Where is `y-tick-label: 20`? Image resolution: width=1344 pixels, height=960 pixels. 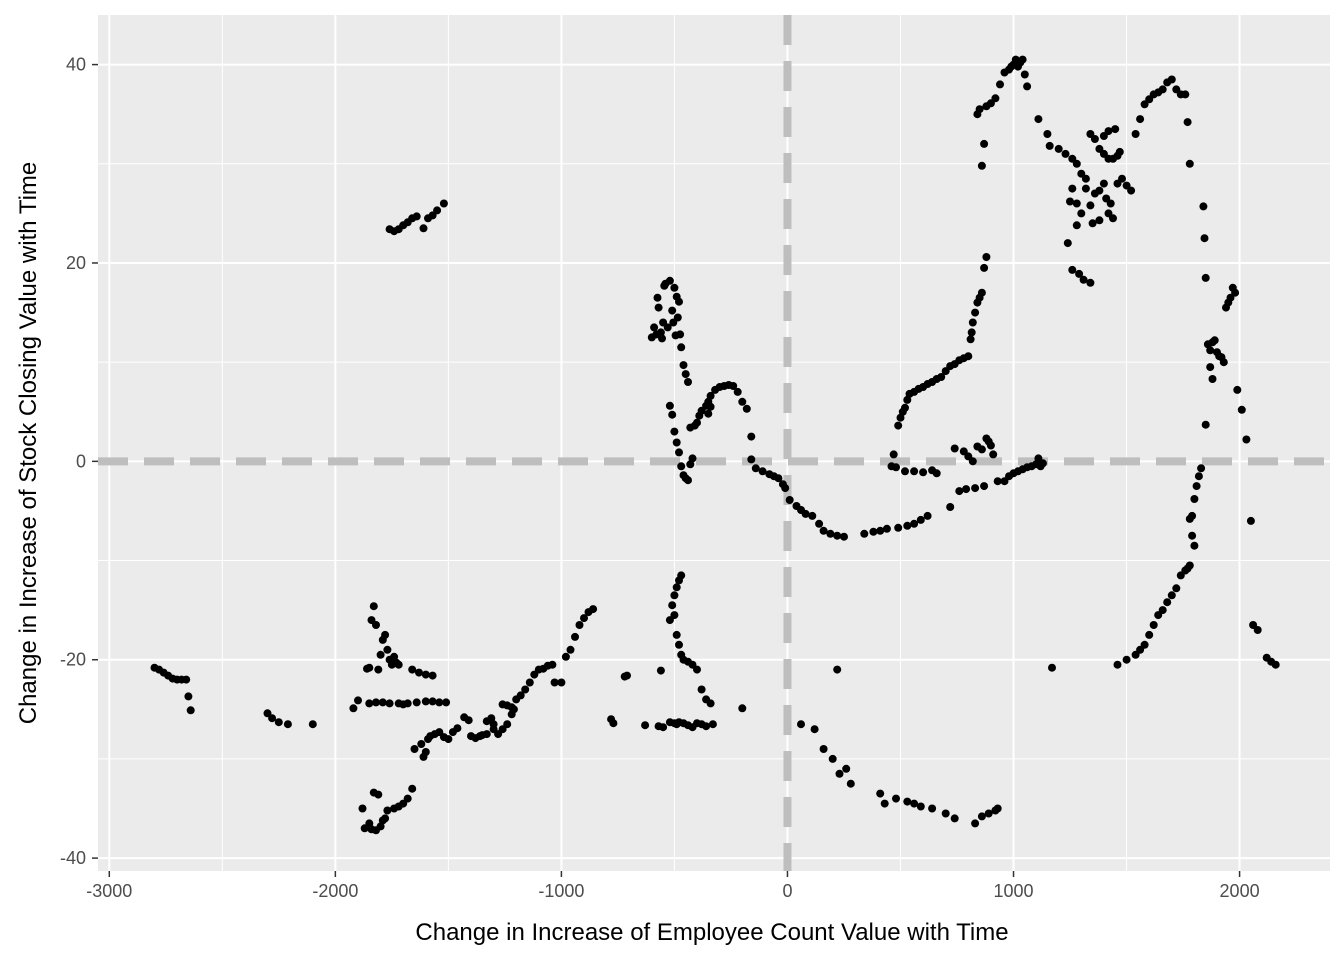
y-tick-label: 20 is located at coordinates (76, 263).